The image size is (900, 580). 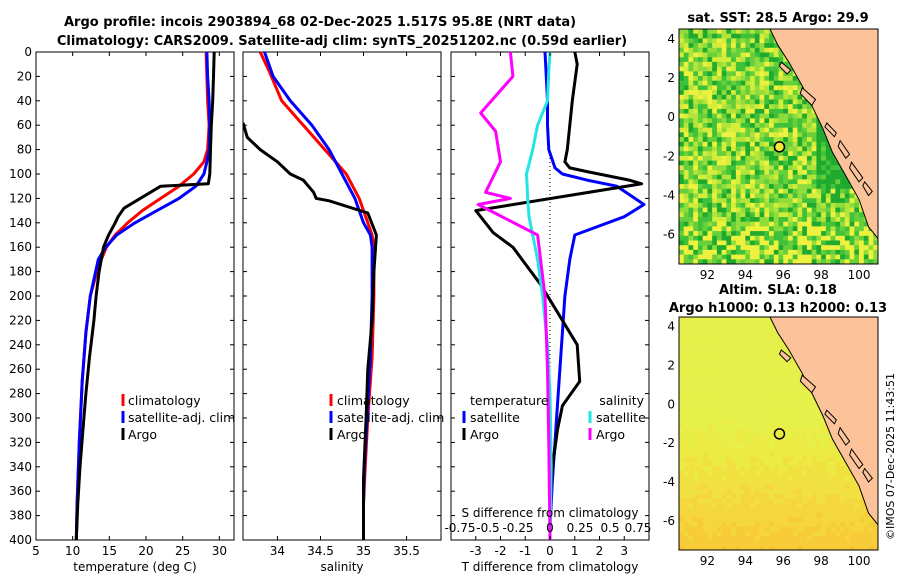 I want to click on land-sumatra, so click(x=823, y=134).